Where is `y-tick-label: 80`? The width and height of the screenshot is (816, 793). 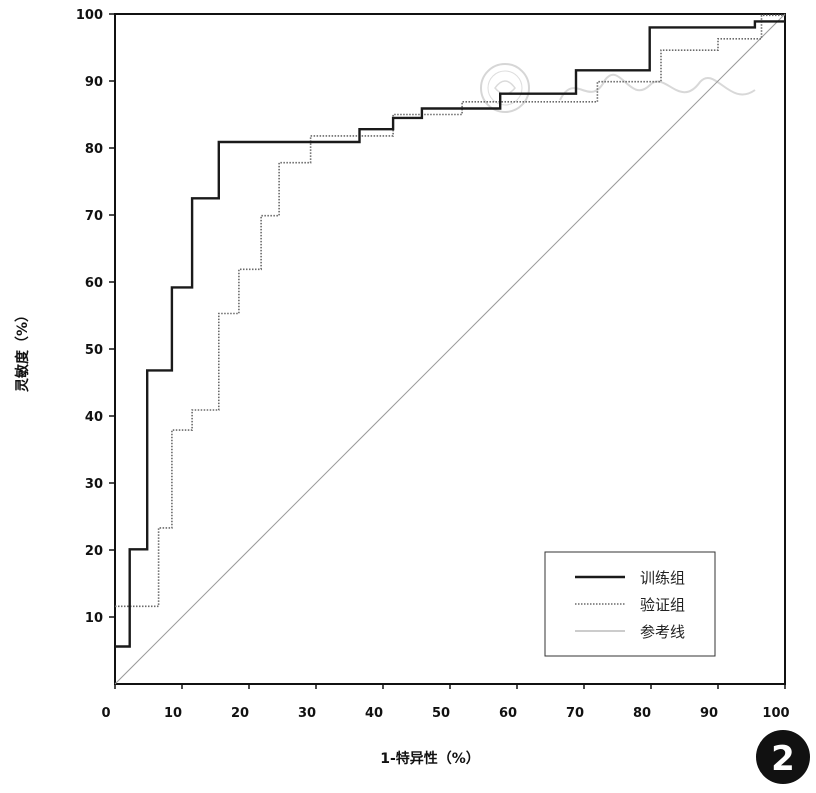
y-tick-label: 80 is located at coordinates (94, 149).